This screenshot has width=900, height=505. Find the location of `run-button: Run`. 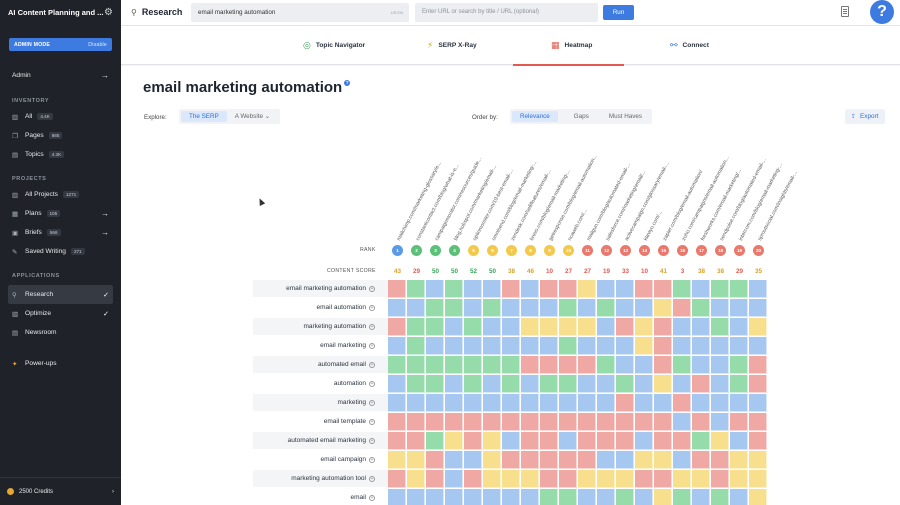

run-button: Run is located at coordinates (618, 12).